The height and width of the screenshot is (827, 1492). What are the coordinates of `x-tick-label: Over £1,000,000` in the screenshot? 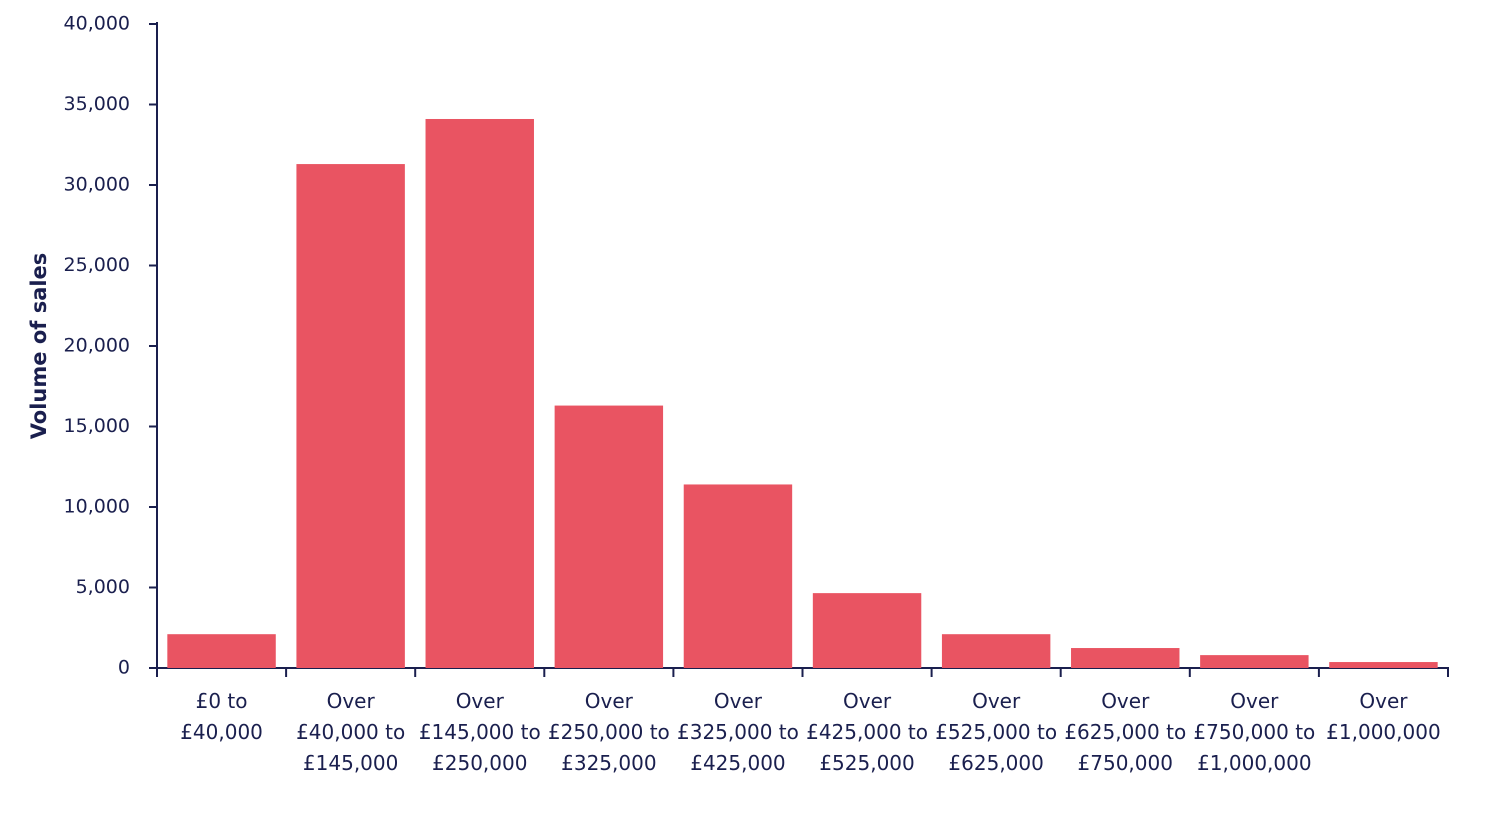 It's located at (1383, 716).